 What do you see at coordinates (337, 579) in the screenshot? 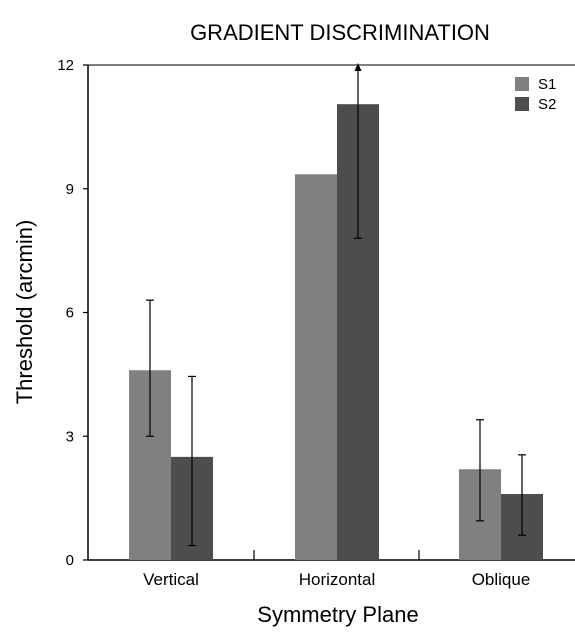
I see `x-tick-label: Horizontal` at bounding box center [337, 579].